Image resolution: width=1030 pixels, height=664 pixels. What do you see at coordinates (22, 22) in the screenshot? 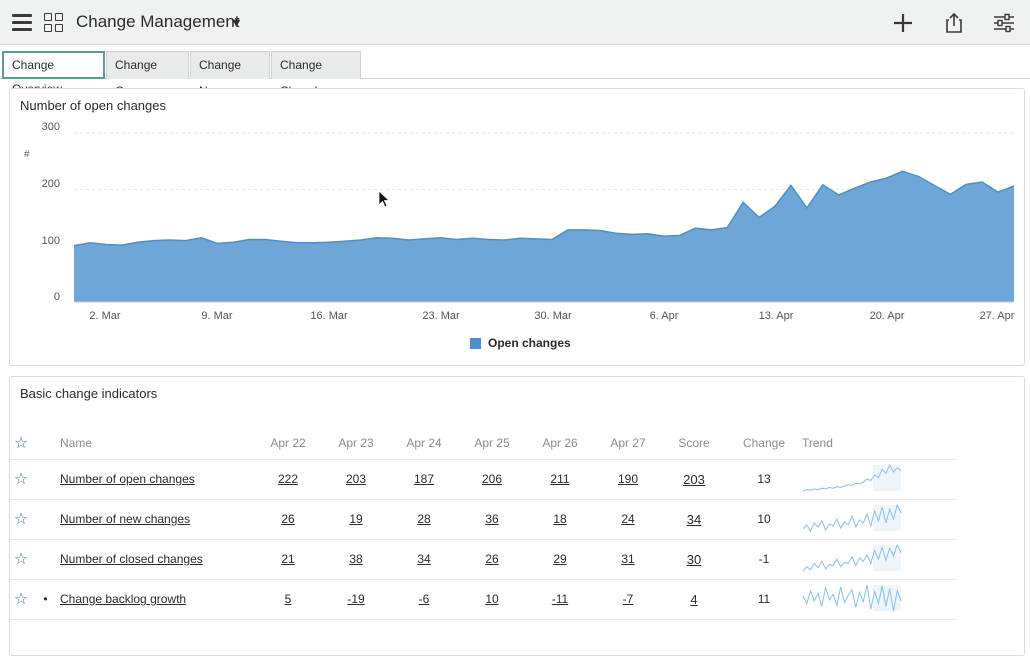
I see `hamburger-menu-icon` at bounding box center [22, 22].